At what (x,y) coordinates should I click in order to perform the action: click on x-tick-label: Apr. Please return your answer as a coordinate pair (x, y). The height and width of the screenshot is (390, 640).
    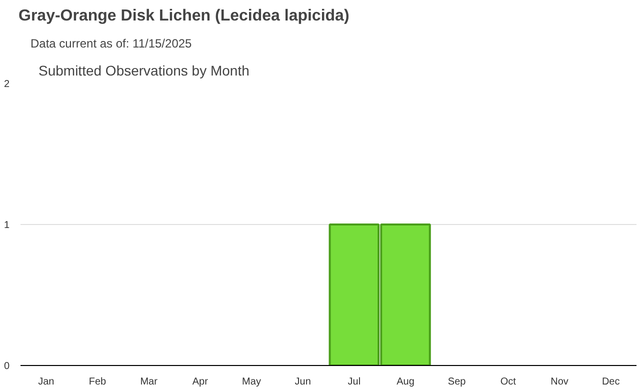
    Looking at the image, I should click on (200, 382).